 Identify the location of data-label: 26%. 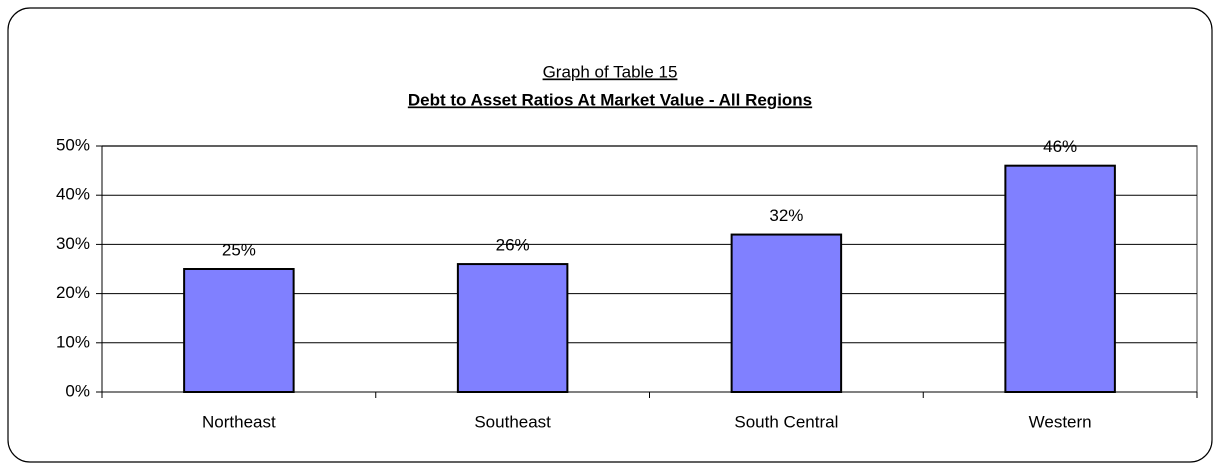
(513, 245).